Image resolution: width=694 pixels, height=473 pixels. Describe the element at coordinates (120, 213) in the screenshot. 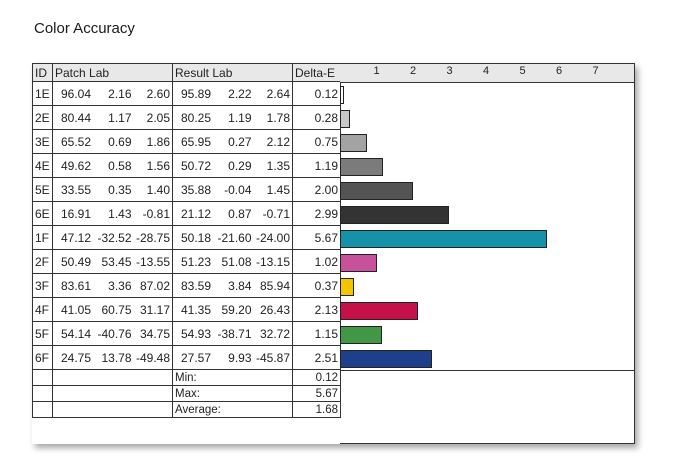

I see `patch-lab-value: 1.43` at that location.